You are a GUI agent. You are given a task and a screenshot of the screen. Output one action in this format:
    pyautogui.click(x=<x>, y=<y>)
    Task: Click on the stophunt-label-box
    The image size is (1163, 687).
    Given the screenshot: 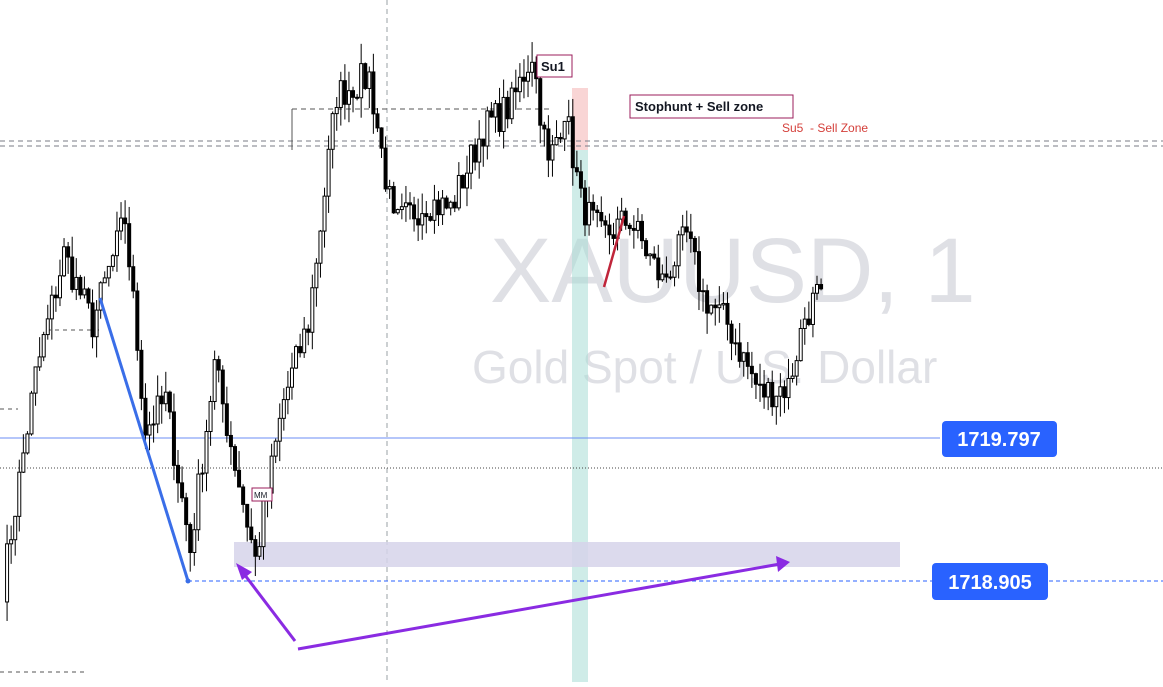 What is the action you would take?
    pyautogui.click(x=711, y=106)
    